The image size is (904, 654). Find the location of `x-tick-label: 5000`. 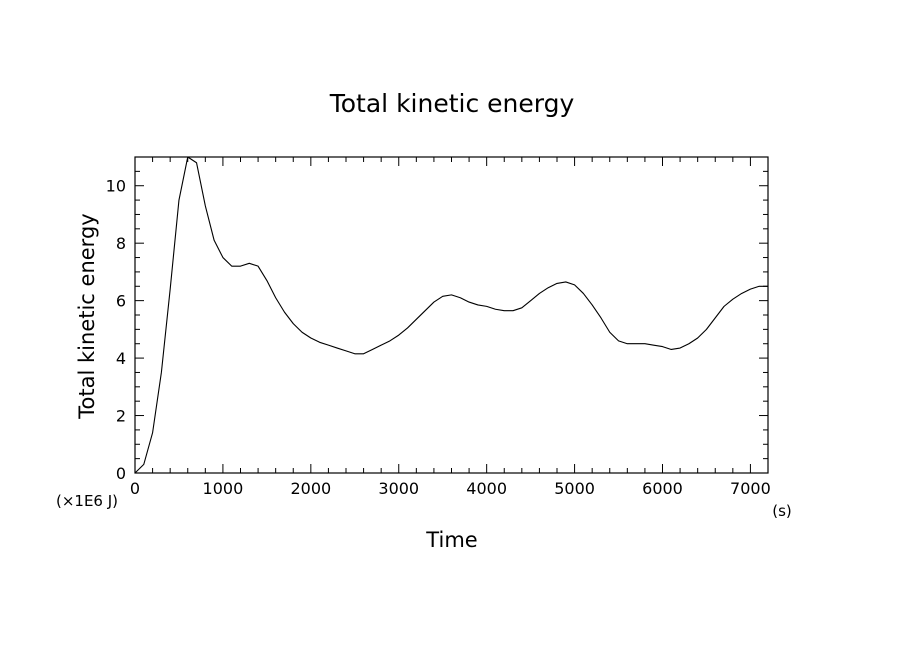

x-tick-label: 5000 is located at coordinates (574, 488).